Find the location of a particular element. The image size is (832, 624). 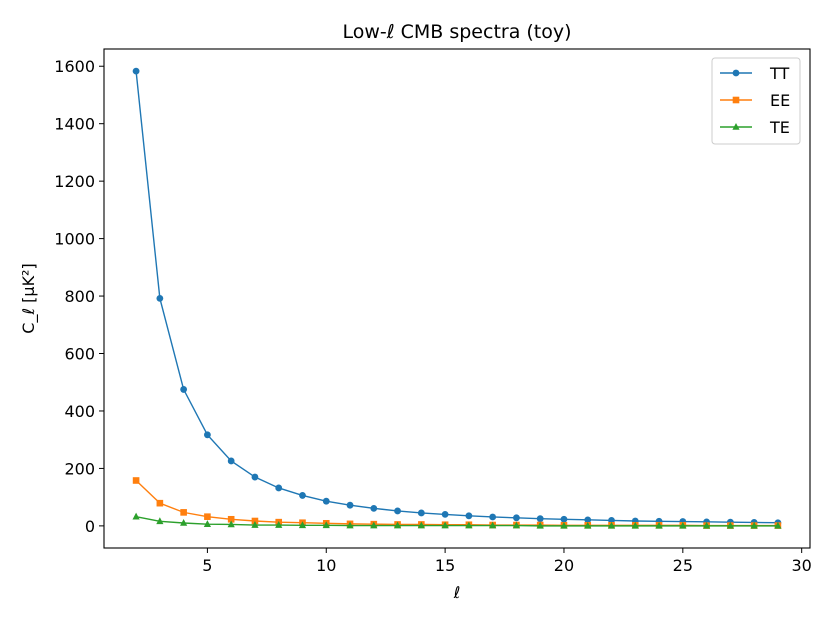

x-tick-label: 5 is located at coordinates (207, 565).